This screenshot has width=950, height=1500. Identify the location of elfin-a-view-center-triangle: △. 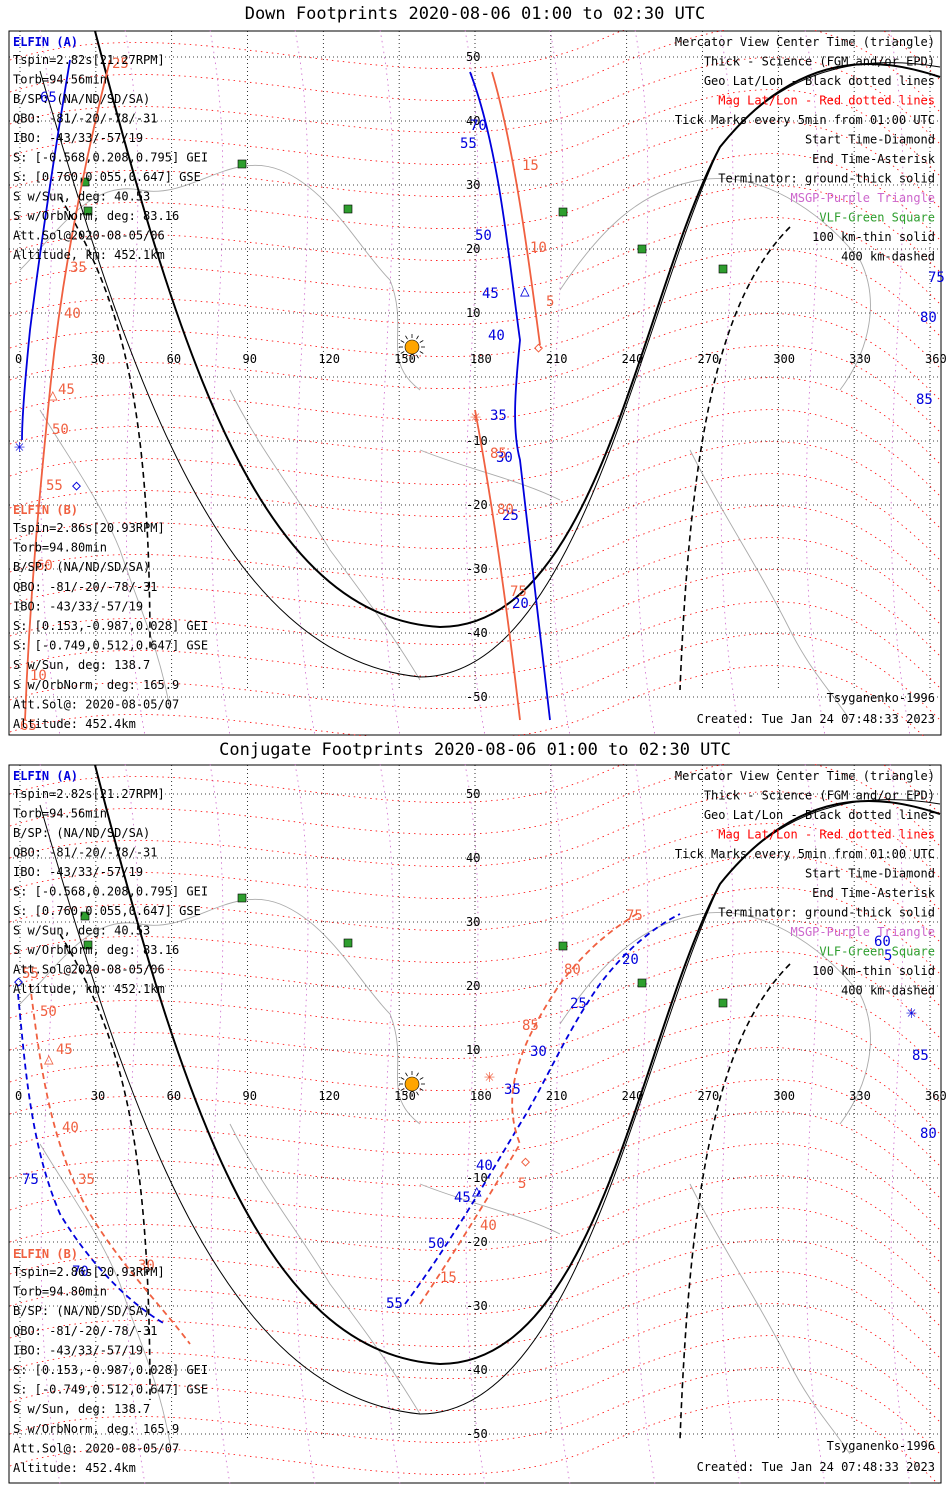
(477, 1190).